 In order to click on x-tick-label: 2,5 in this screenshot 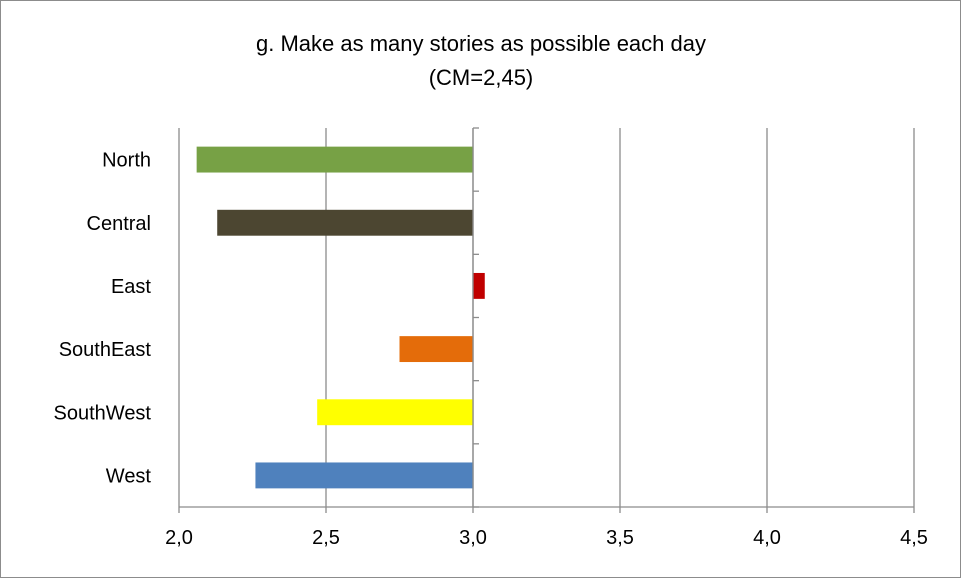, I will do `click(326, 538)`.